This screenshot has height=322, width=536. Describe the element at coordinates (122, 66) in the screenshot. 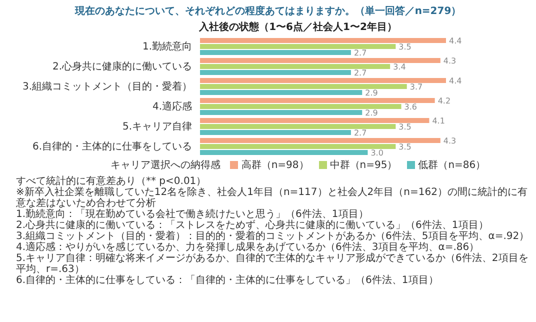

I see `y-tick-label: 2.心身共に健康的に働いている` at that location.